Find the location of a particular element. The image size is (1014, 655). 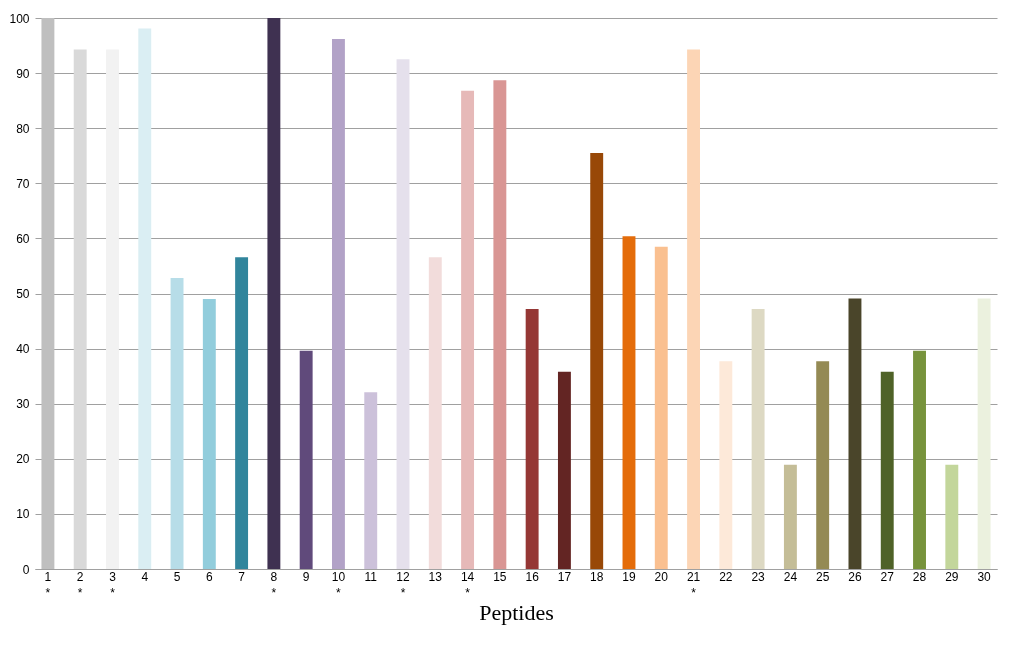

x-tick-label: 9 is located at coordinates (306, 576).